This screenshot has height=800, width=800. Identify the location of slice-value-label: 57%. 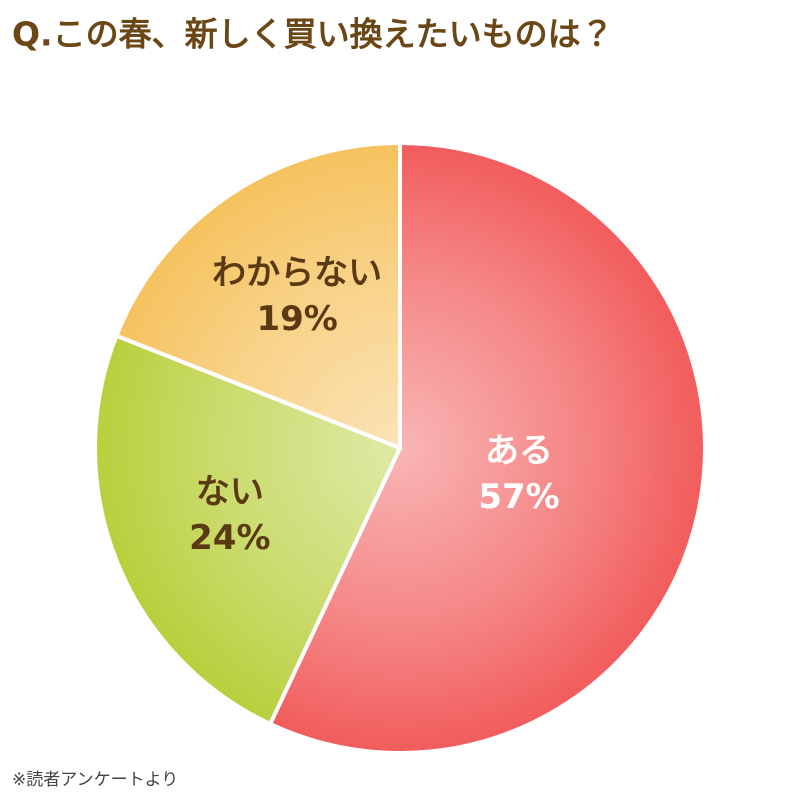
(518, 497).